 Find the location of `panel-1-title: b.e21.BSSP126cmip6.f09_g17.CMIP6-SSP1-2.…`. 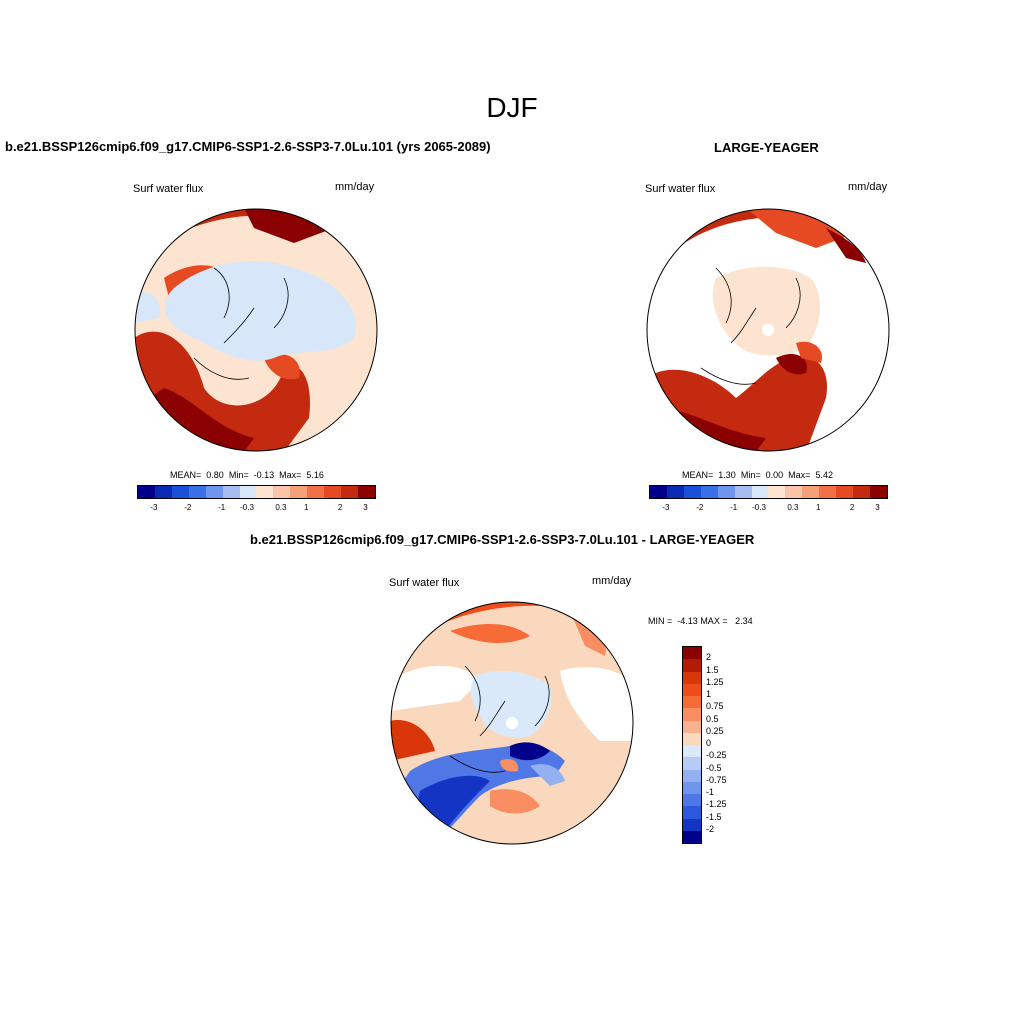

panel-1-title: b.e21.BSSP126cmip6.f09_g17.CMIP6-SSP1-2.… is located at coordinates (248, 146).